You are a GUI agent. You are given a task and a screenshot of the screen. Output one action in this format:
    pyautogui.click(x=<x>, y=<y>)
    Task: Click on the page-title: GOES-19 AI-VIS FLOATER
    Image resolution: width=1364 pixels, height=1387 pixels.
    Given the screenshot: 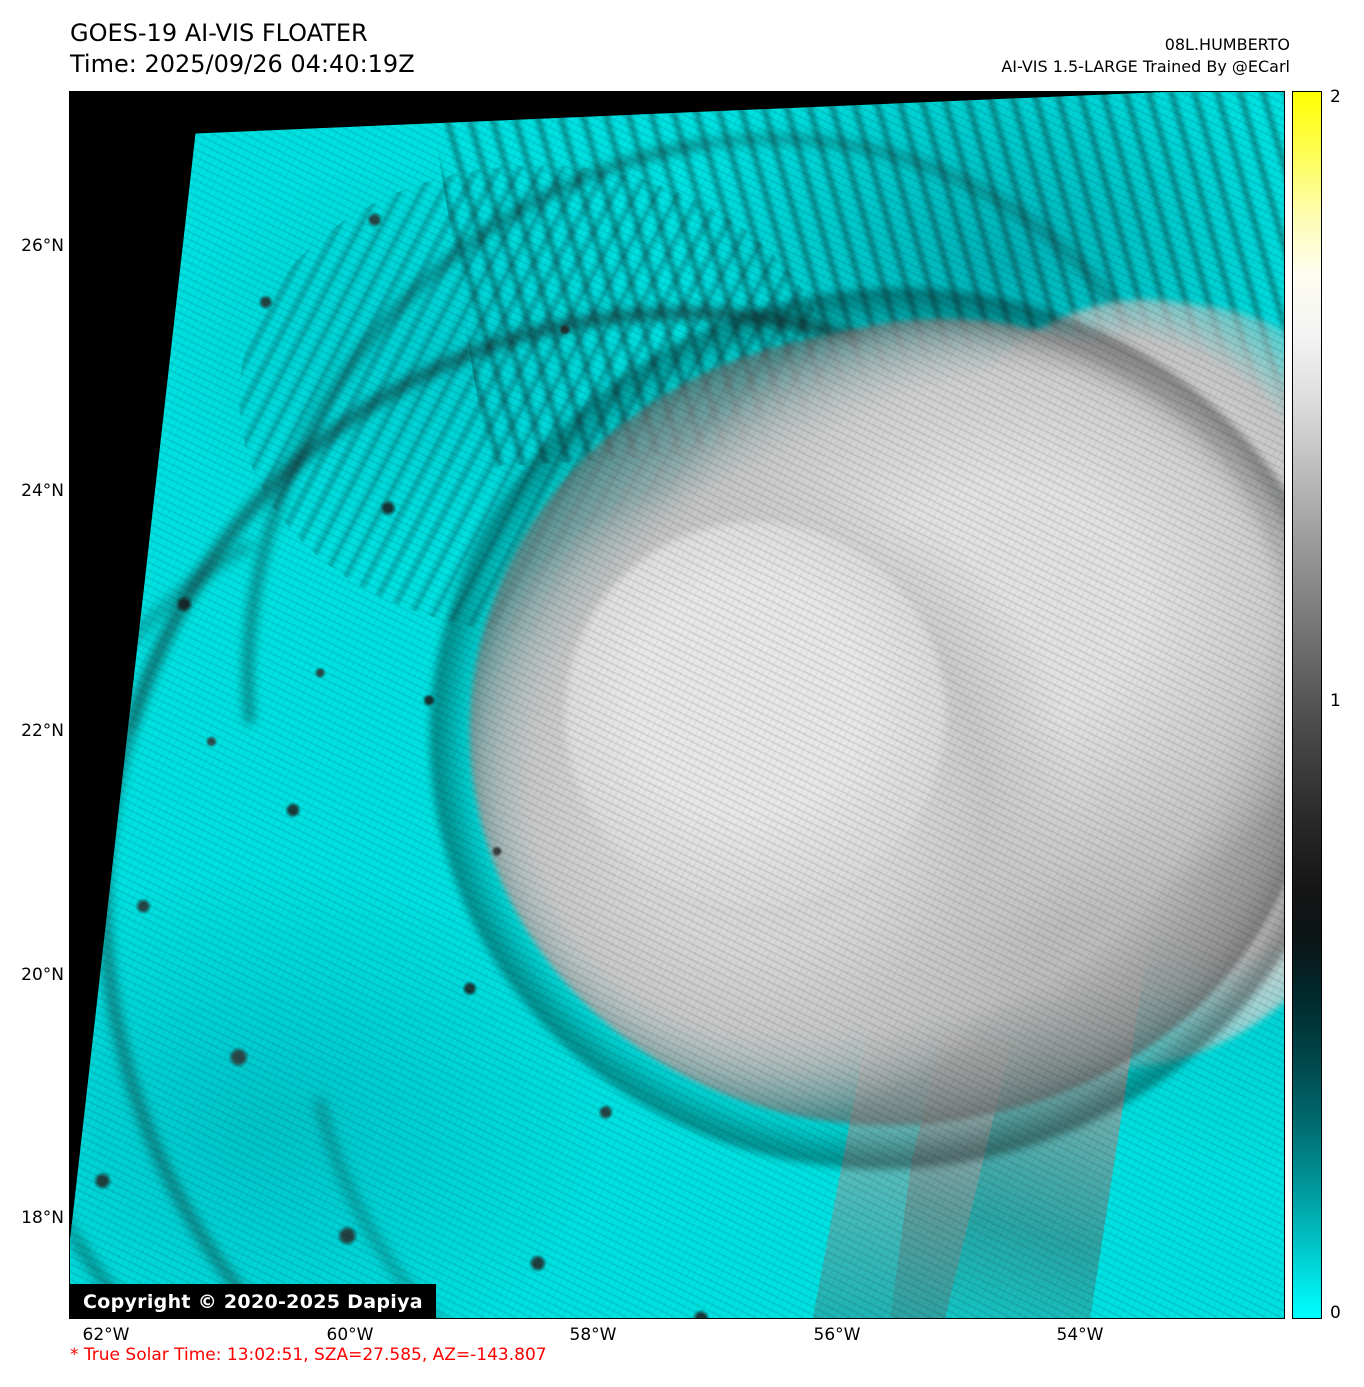 What is the action you would take?
    pyautogui.click(x=219, y=33)
    